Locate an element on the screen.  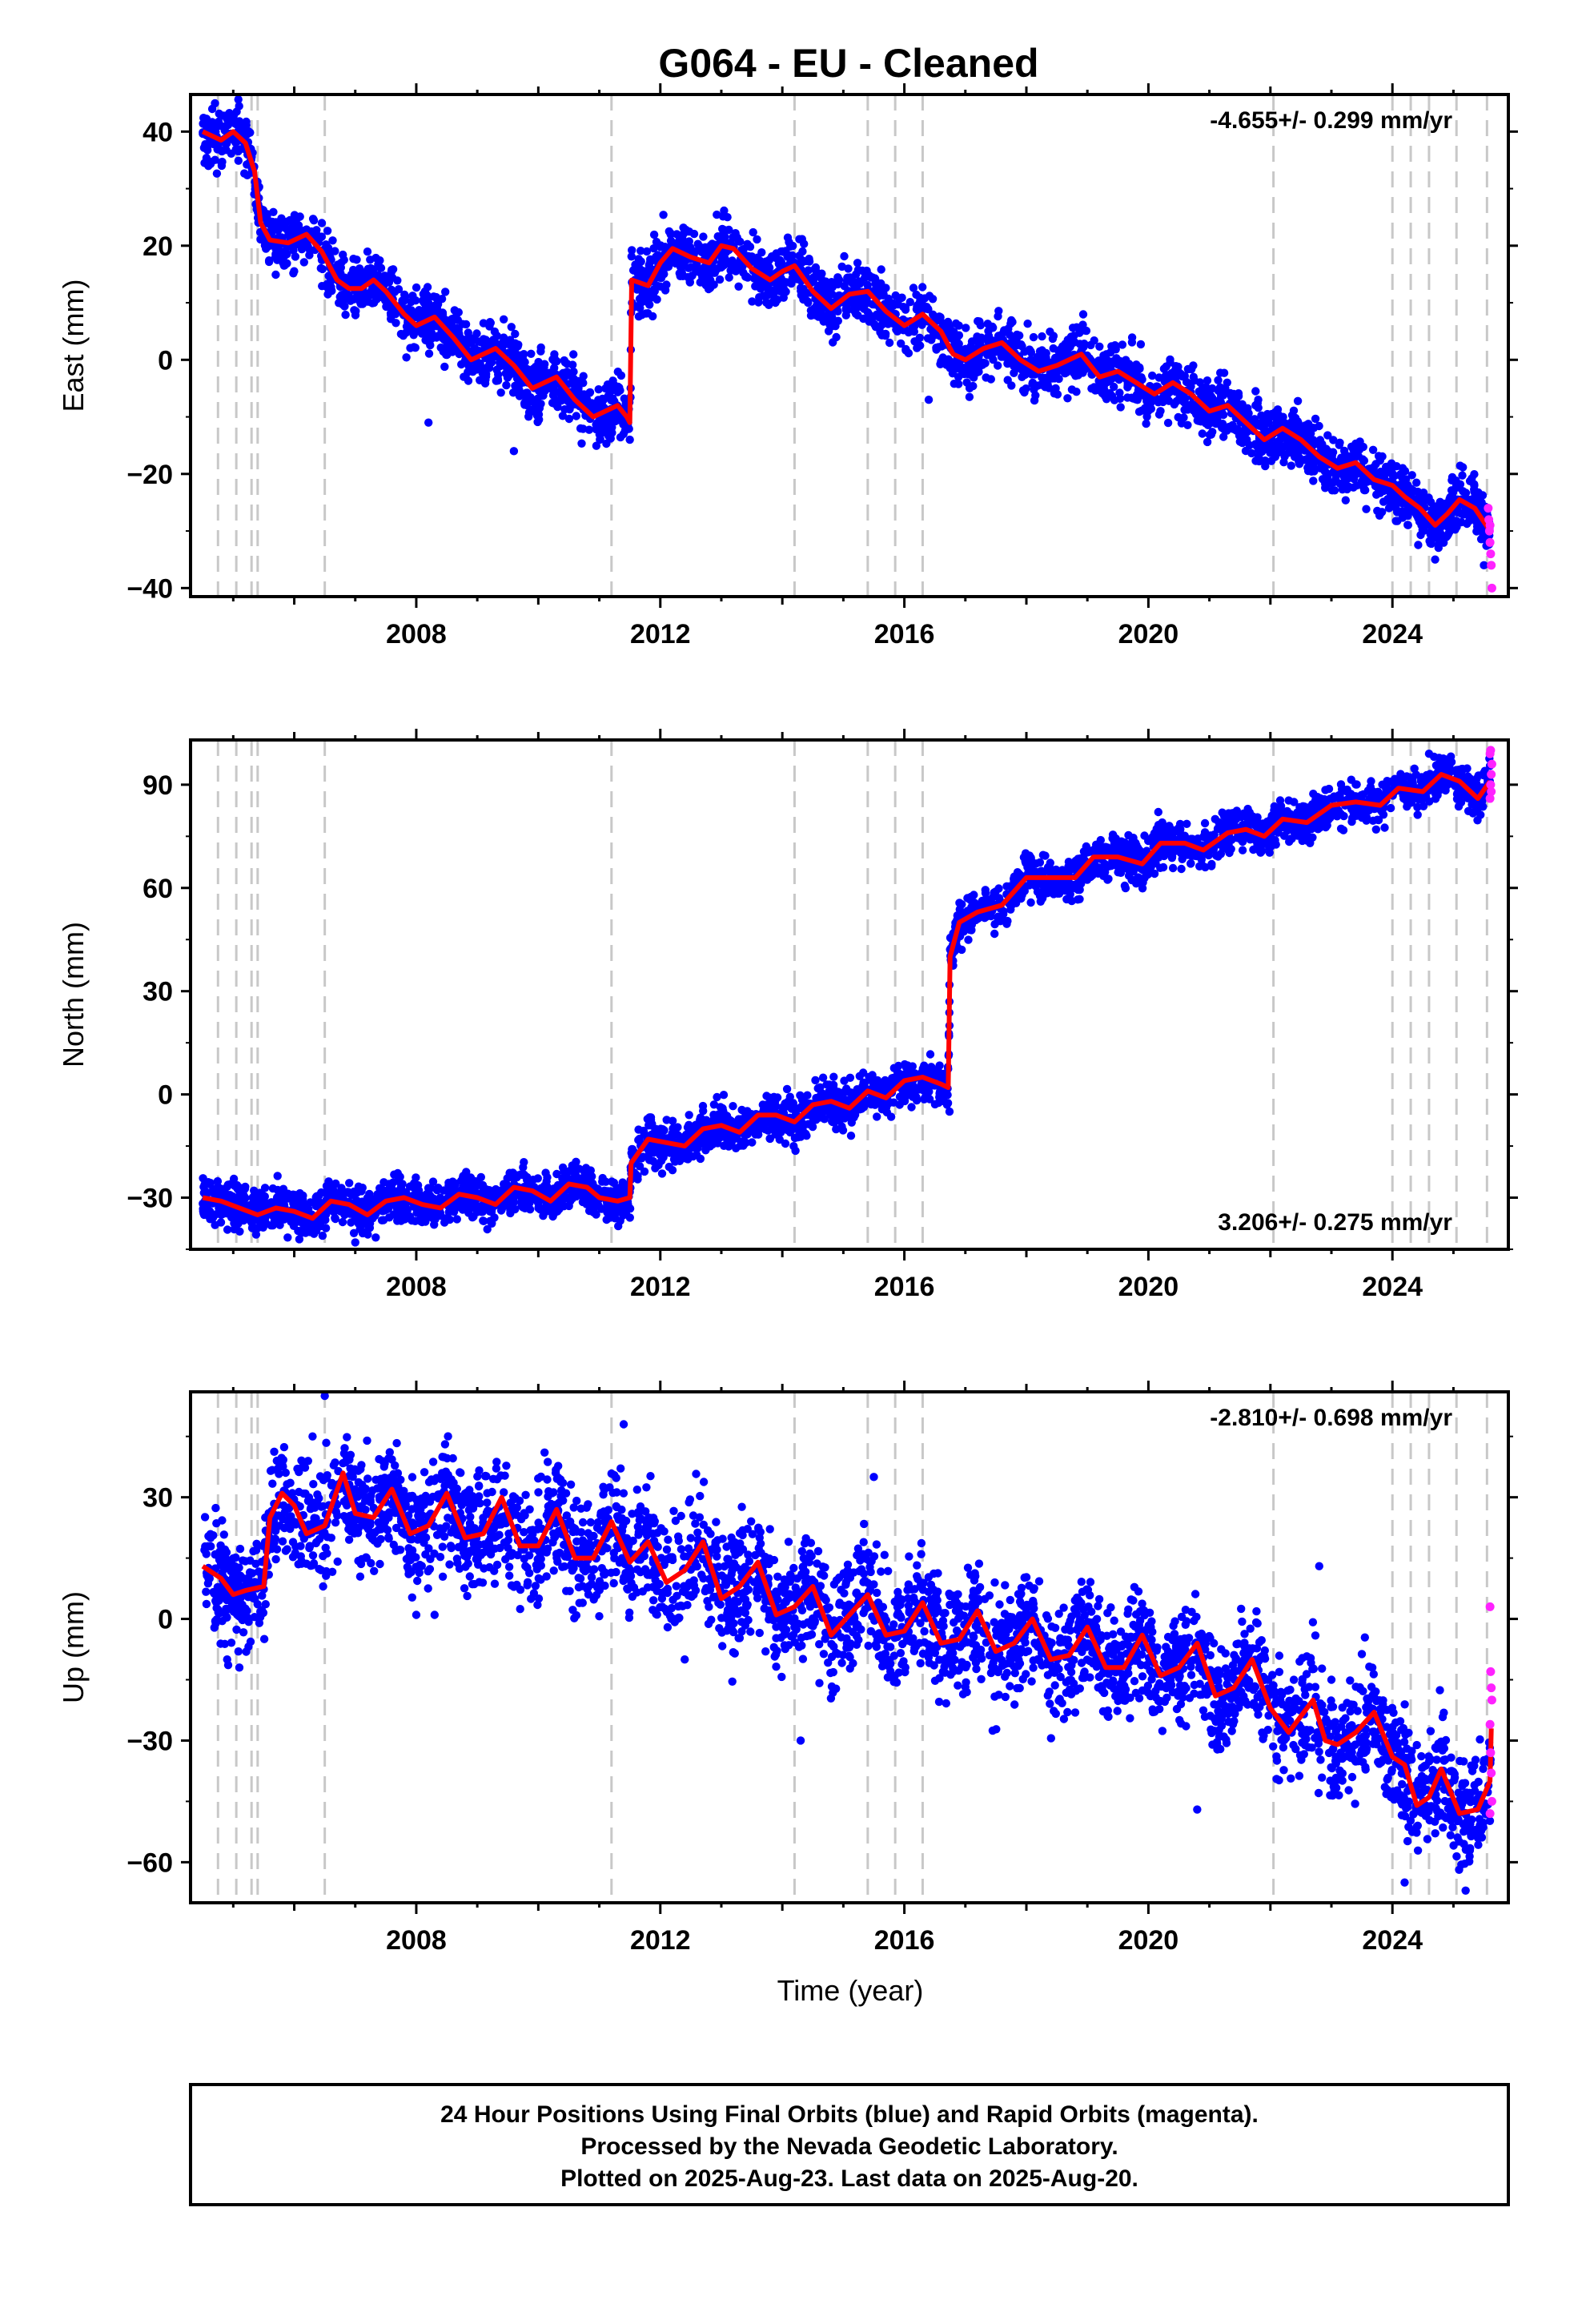
y-tick-label: −20 is located at coordinates (149, 475).